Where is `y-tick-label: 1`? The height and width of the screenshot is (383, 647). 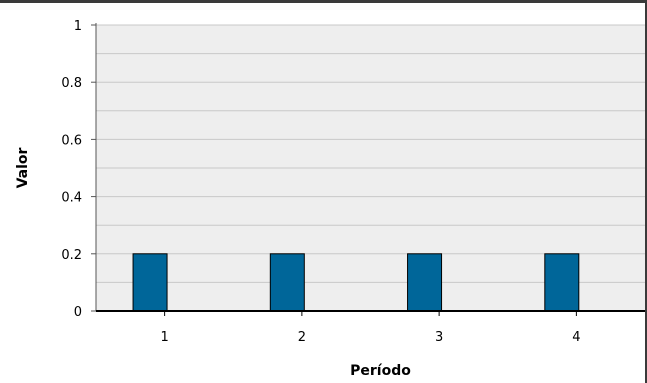
y-tick-label: 1 is located at coordinates (78, 26).